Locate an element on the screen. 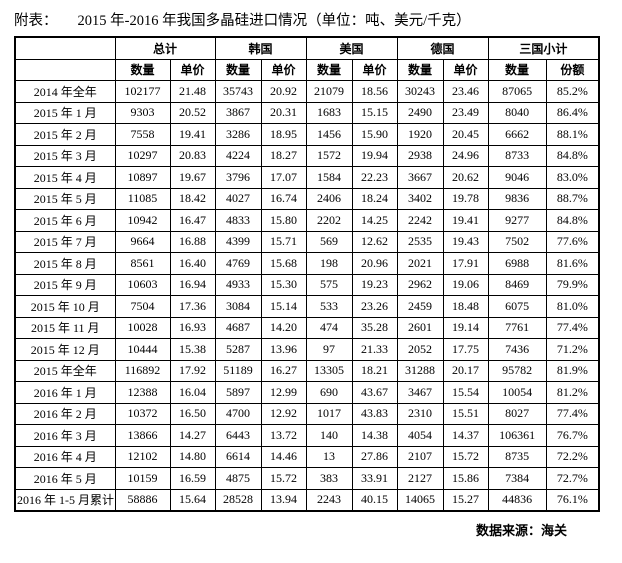 The image size is (622, 563). table-cell: 33.91 is located at coordinates (374, 478).